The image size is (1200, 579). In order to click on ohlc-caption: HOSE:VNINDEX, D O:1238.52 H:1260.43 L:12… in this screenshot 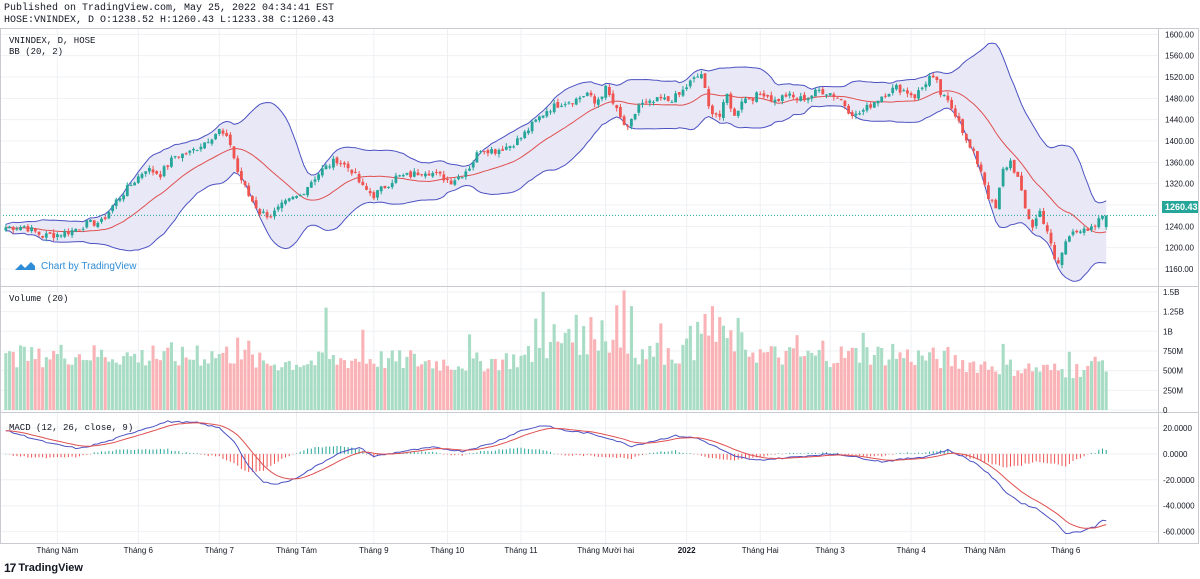, I will do `click(169, 20)`.